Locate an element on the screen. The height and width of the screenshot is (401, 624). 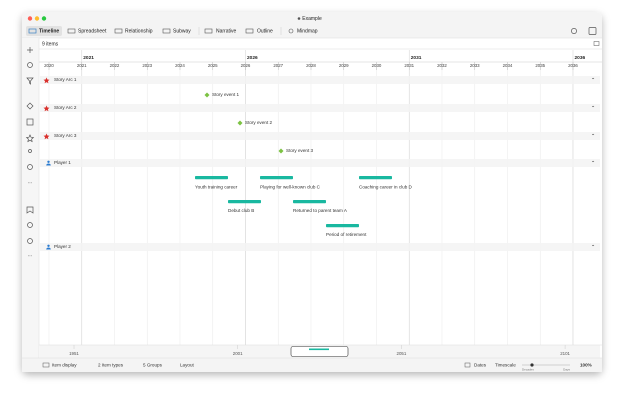
group-name: Player 1 is located at coordinates (62, 162).